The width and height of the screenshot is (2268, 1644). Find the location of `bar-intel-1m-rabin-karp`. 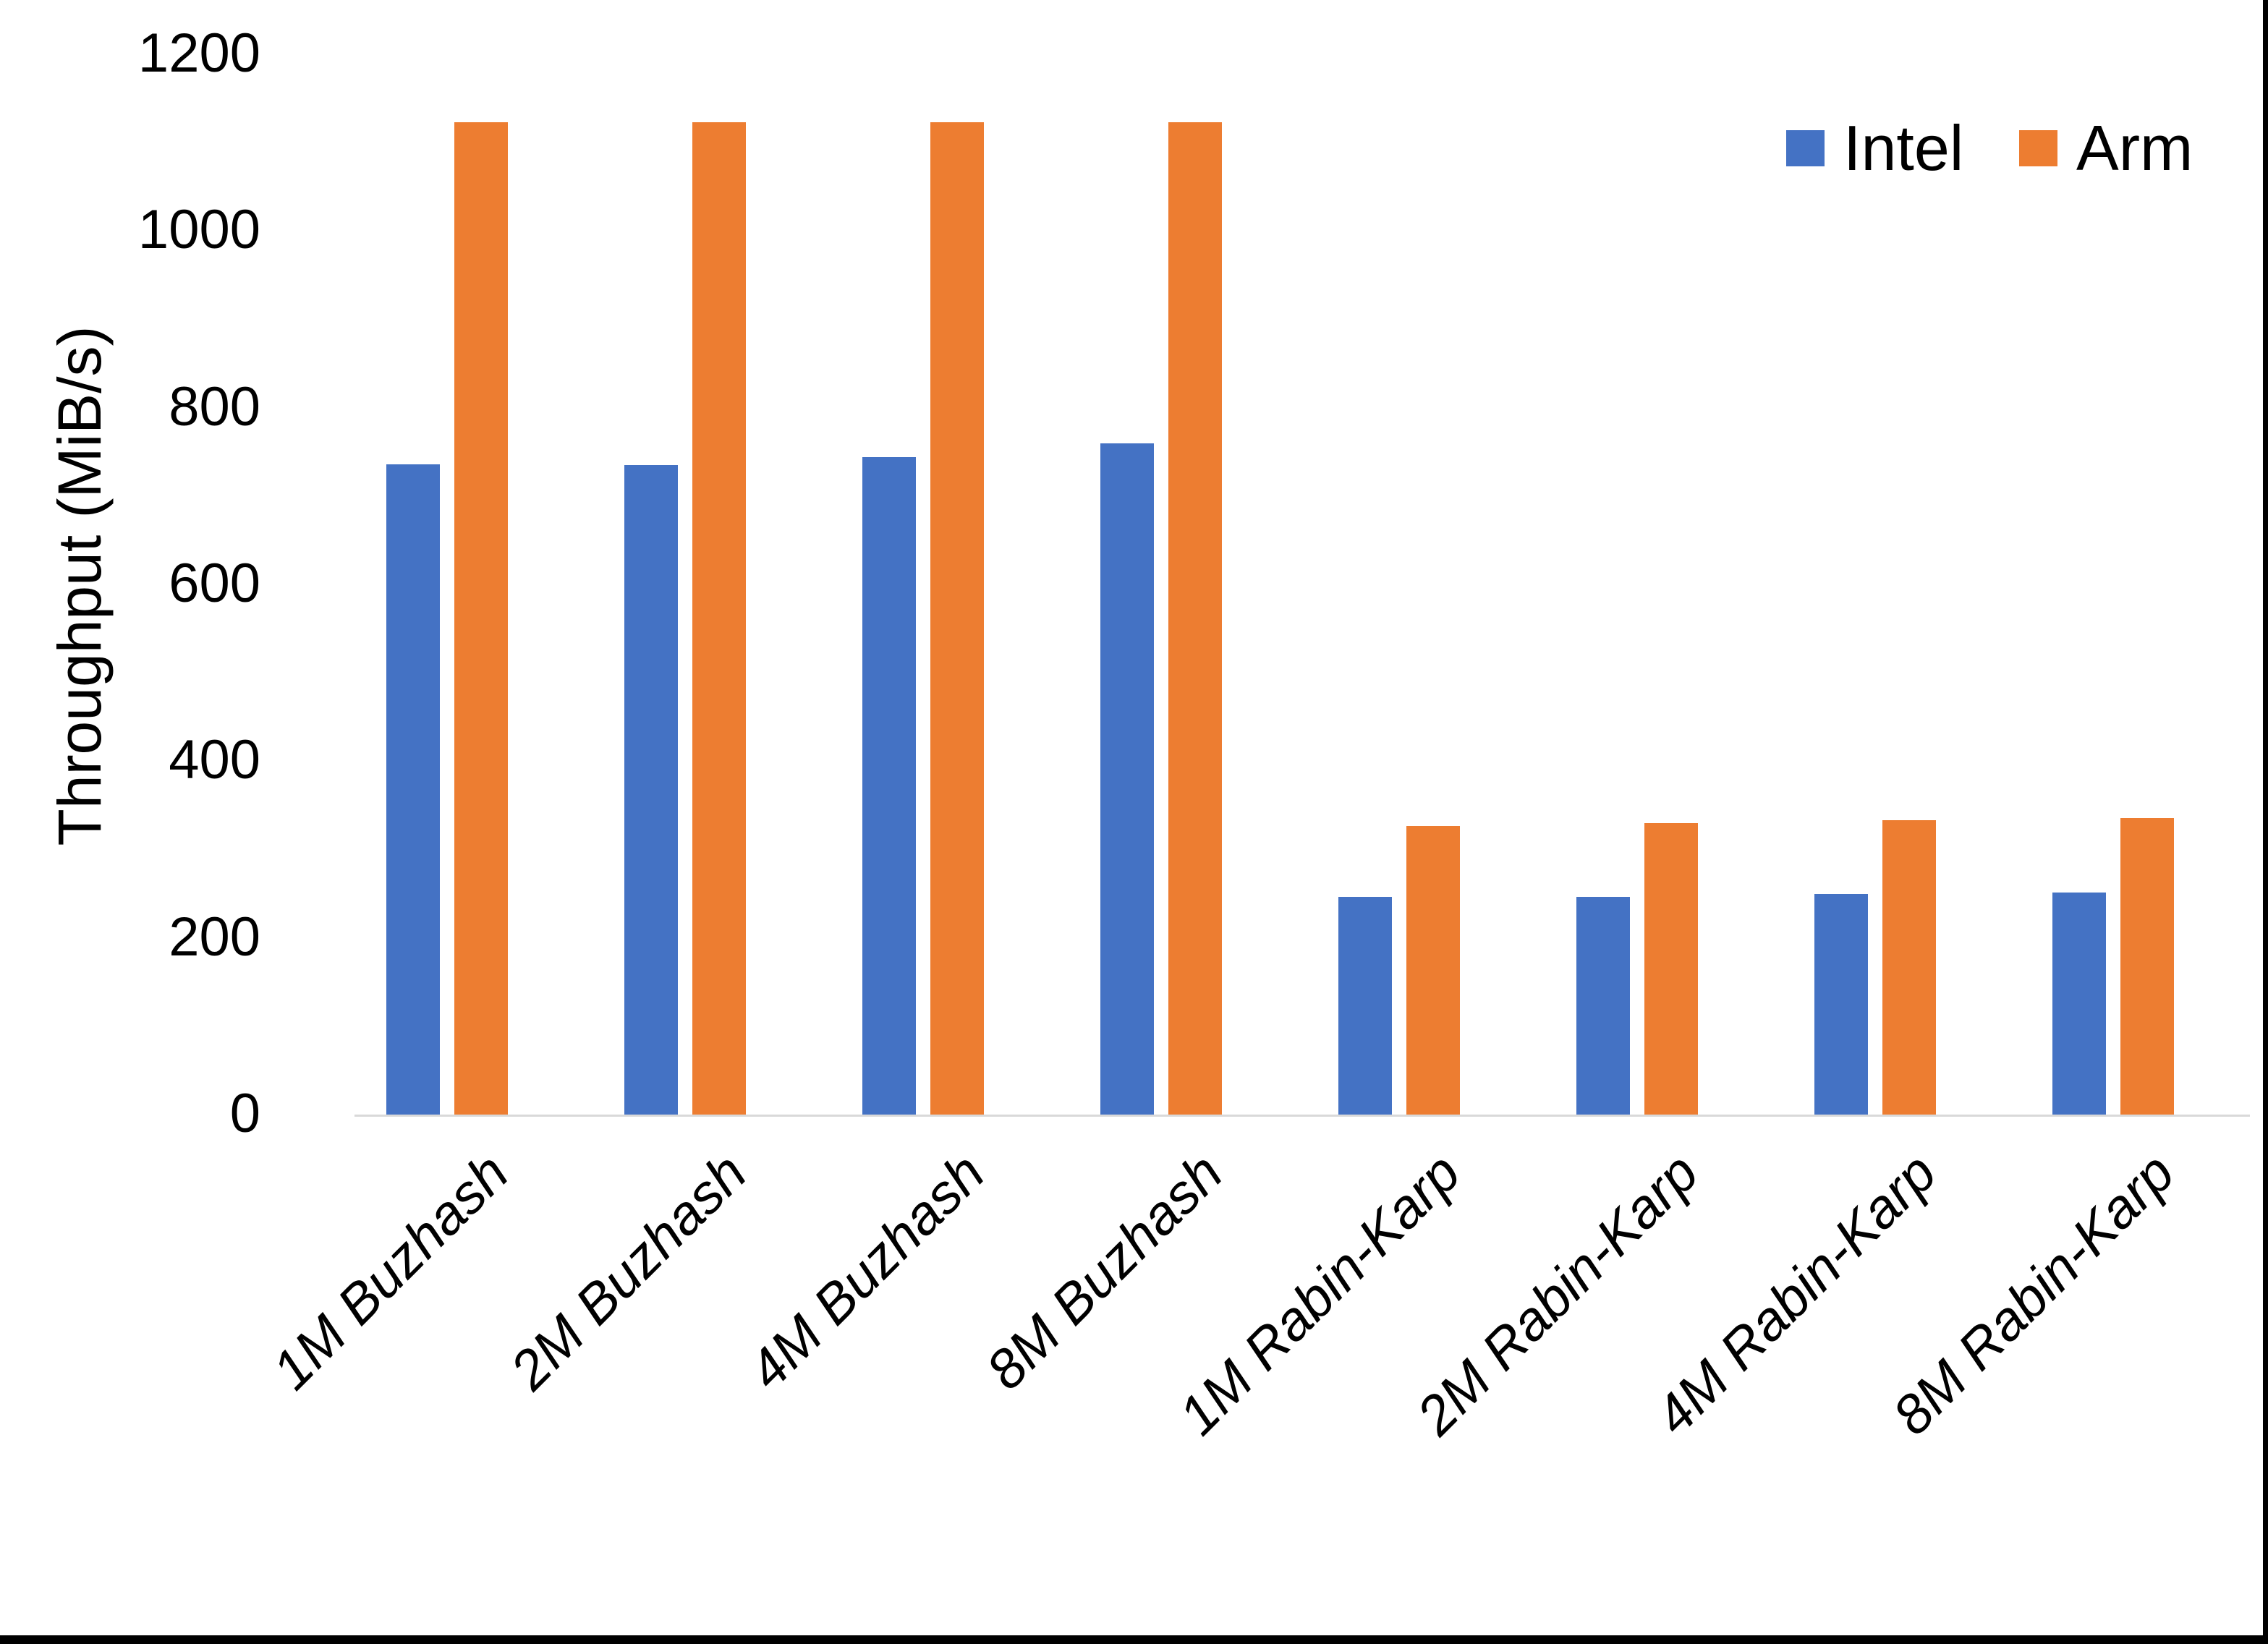

bar-intel-1m-rabin-karp is located at coordinates (1365, 1006).